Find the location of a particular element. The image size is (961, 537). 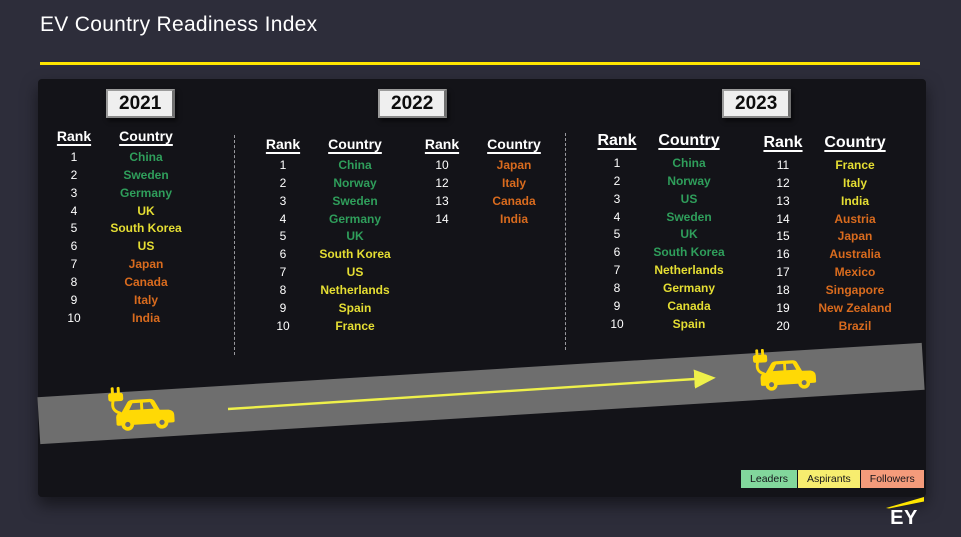

table-row: 15 Japan is located at coordinates (825, 237).